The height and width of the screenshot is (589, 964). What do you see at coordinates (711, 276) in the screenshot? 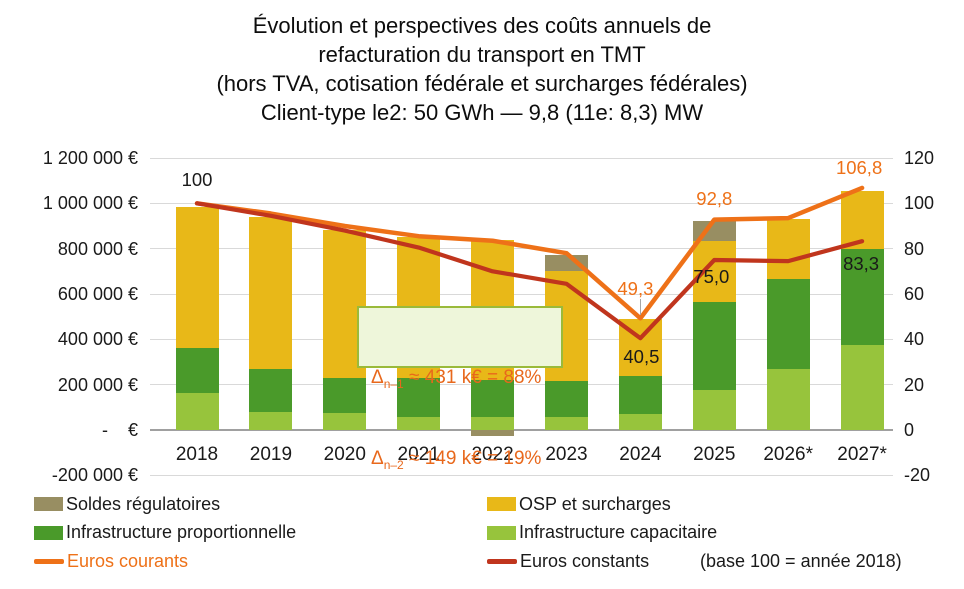
I see `data-label-75-0: 75,0` at bounding box center [711, 276].